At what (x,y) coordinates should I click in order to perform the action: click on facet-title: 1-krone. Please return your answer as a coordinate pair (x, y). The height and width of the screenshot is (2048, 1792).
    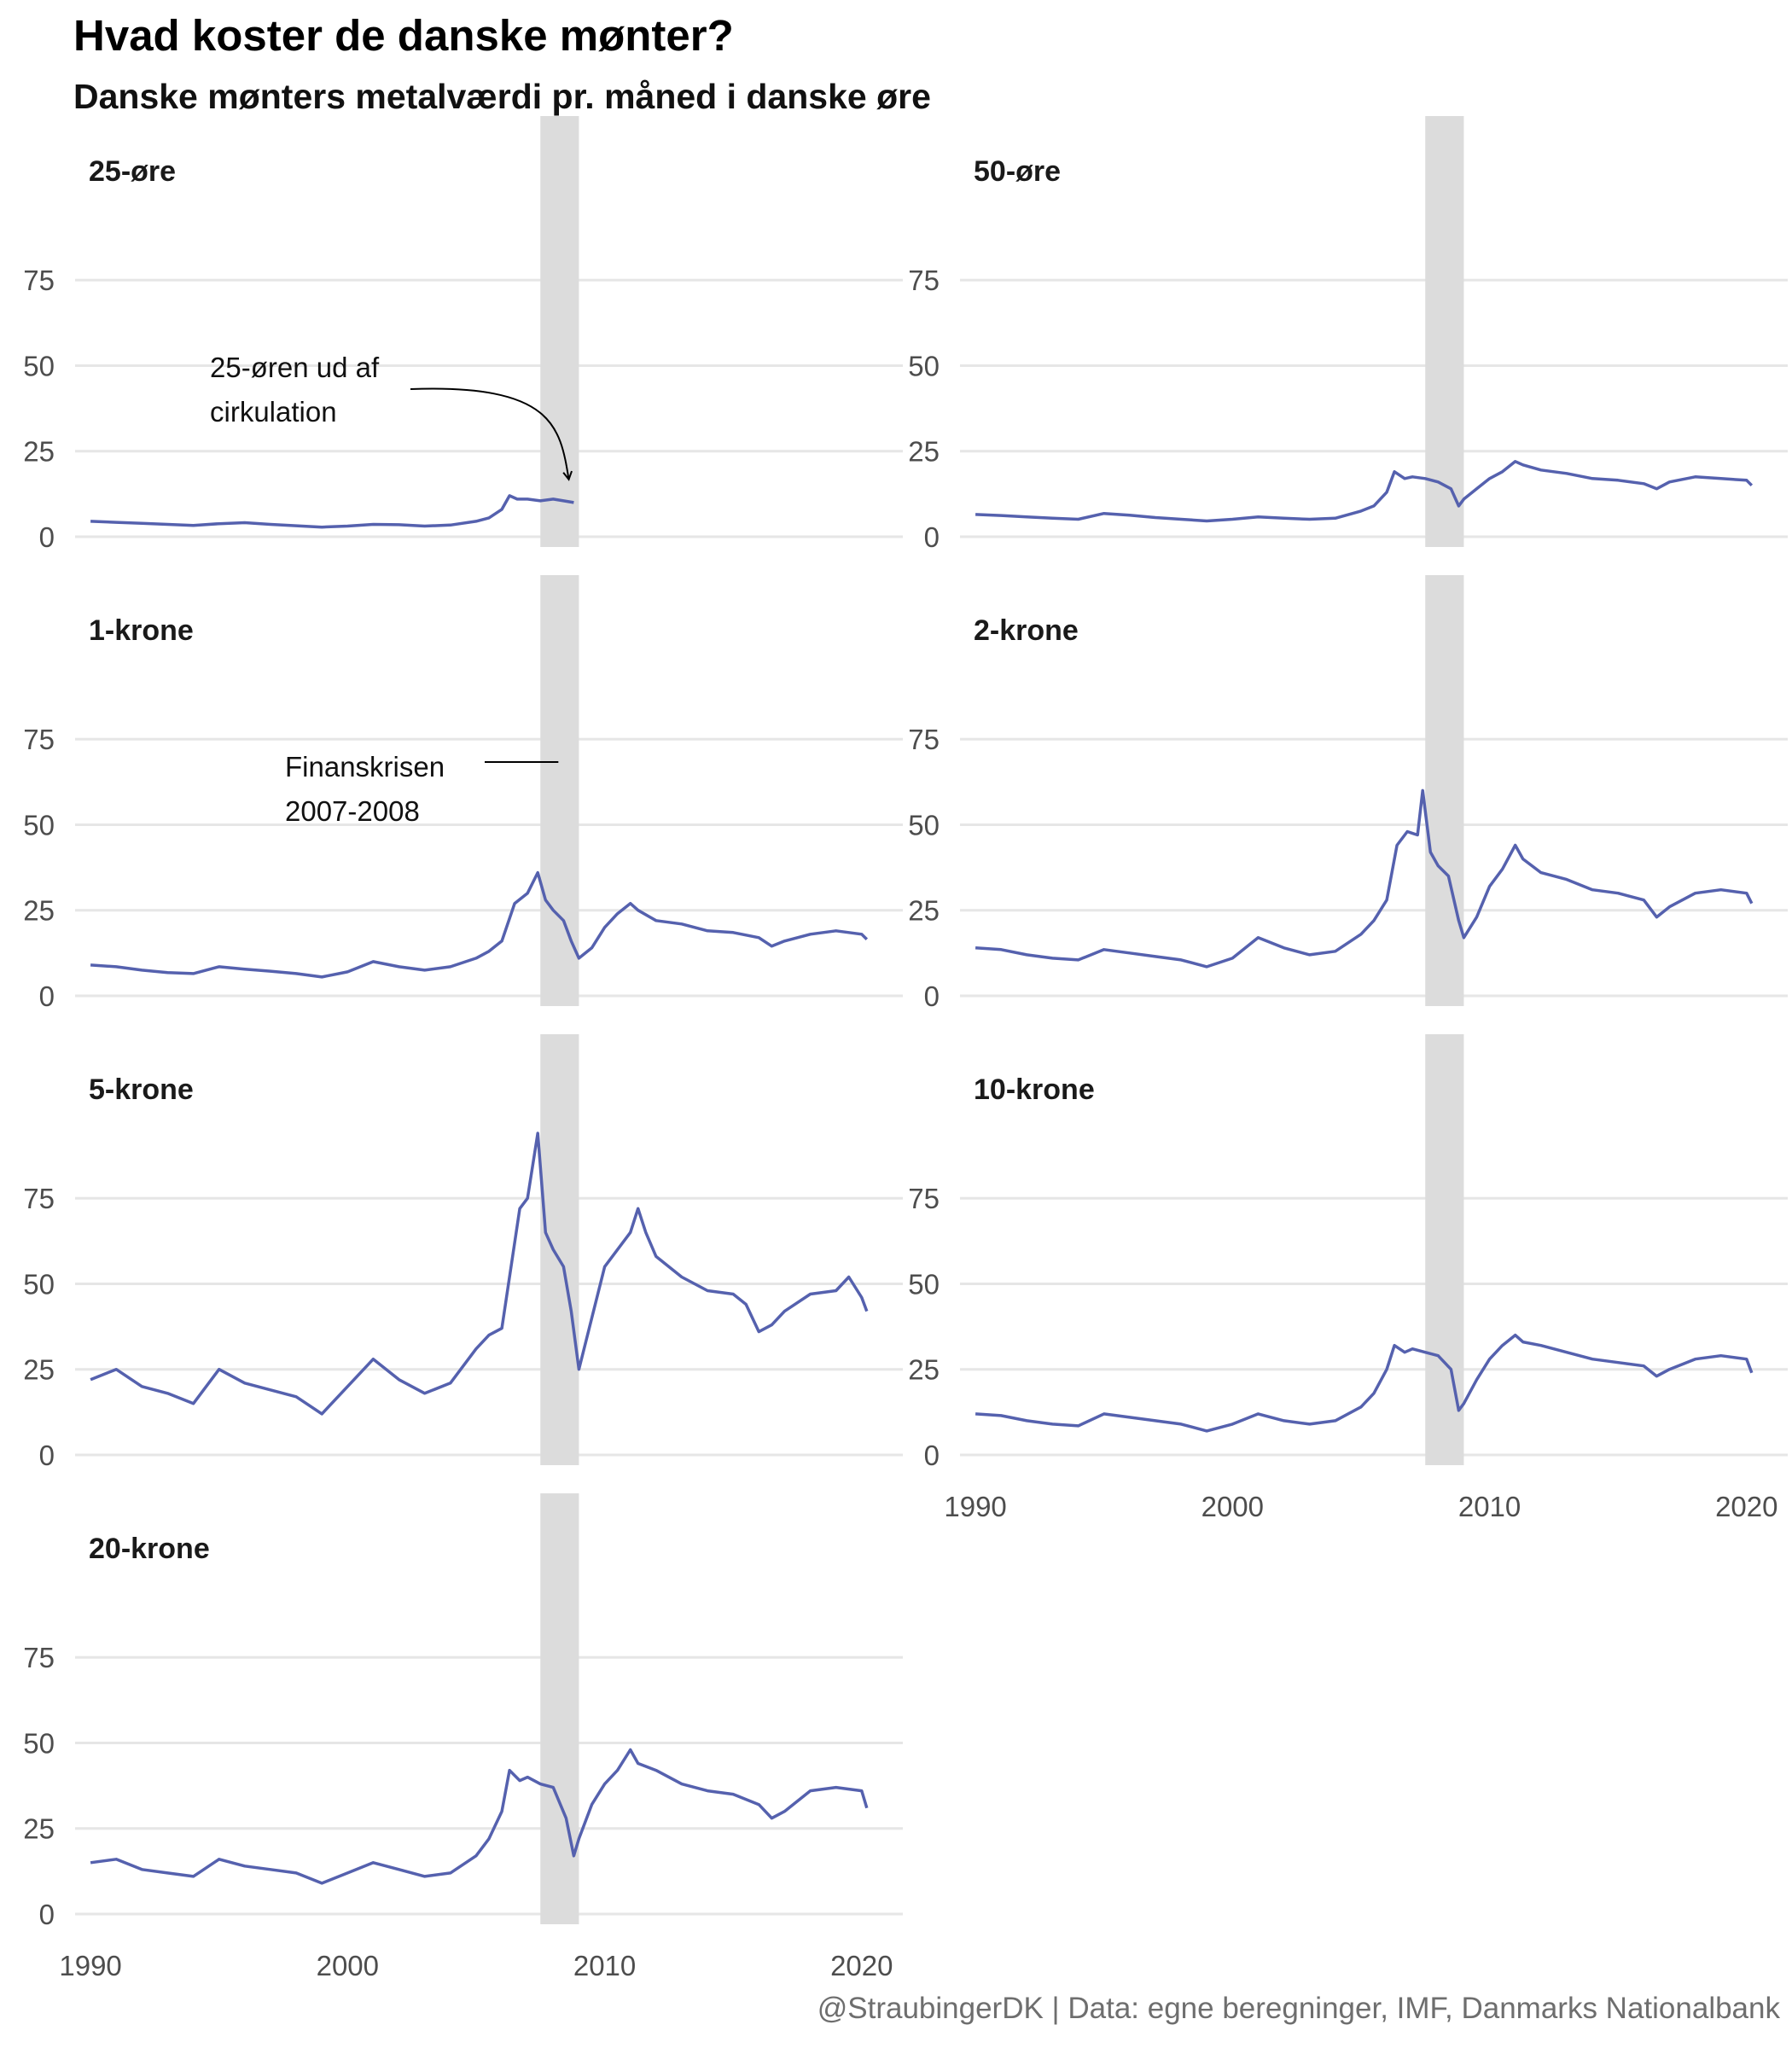
    Looking at the image, I should click on (141, 630).